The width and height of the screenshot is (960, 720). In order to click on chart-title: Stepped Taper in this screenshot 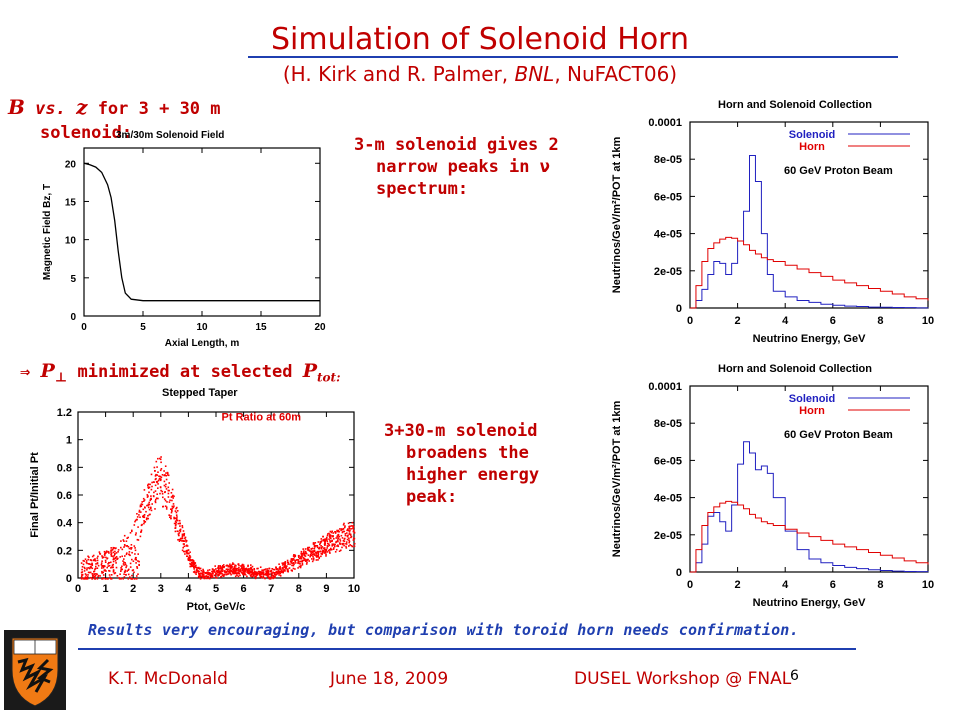, I will do `click(200, 393)`.